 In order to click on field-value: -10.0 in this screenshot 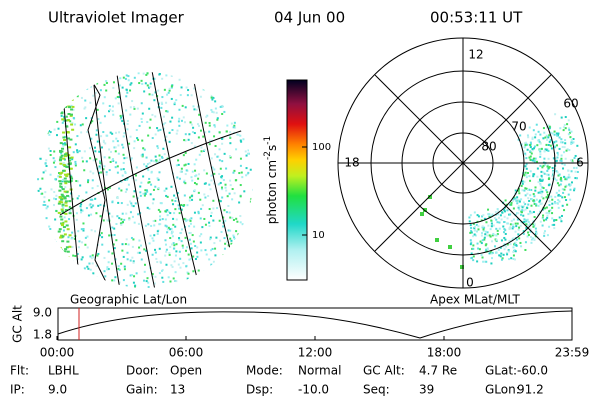, I will do `click(313, 390)`.